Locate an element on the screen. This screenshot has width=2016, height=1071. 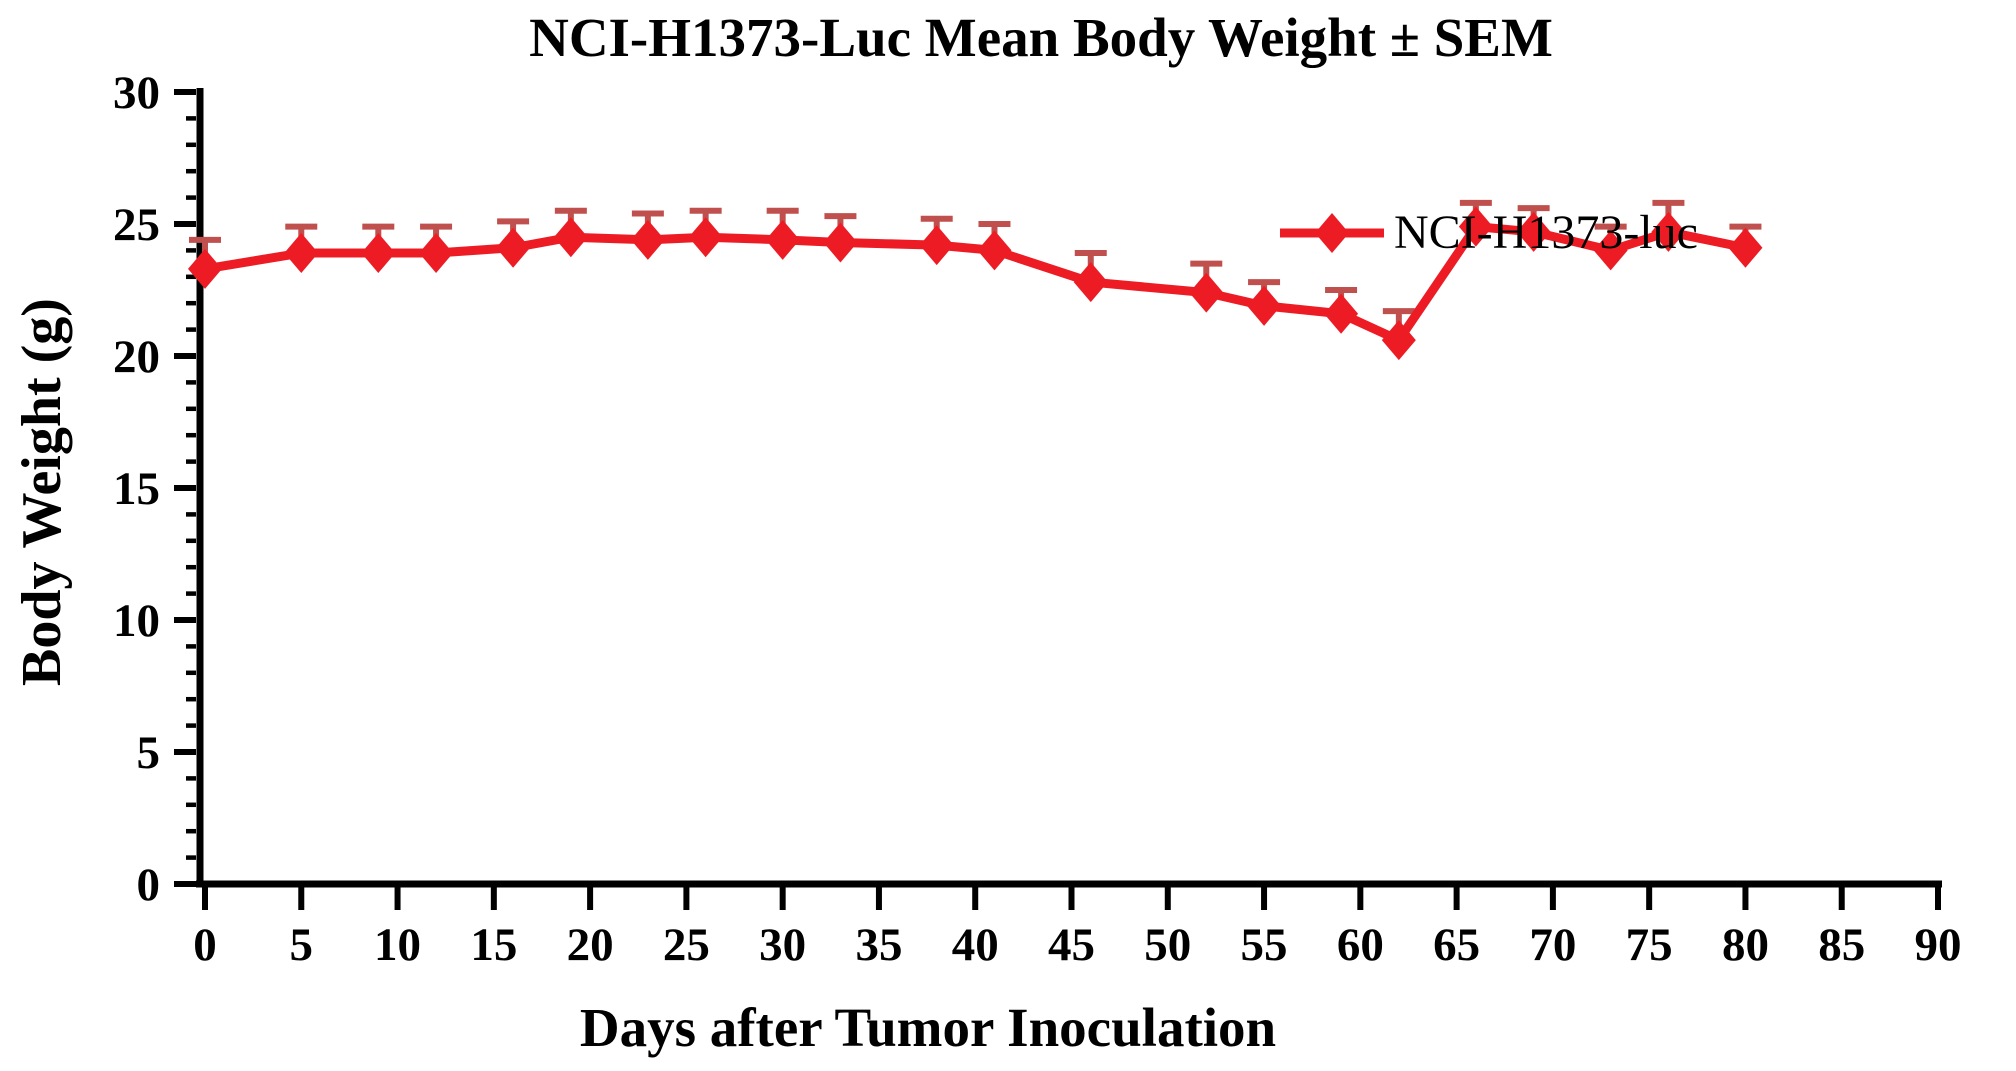
series-markers is located at coordinates (975, 283).